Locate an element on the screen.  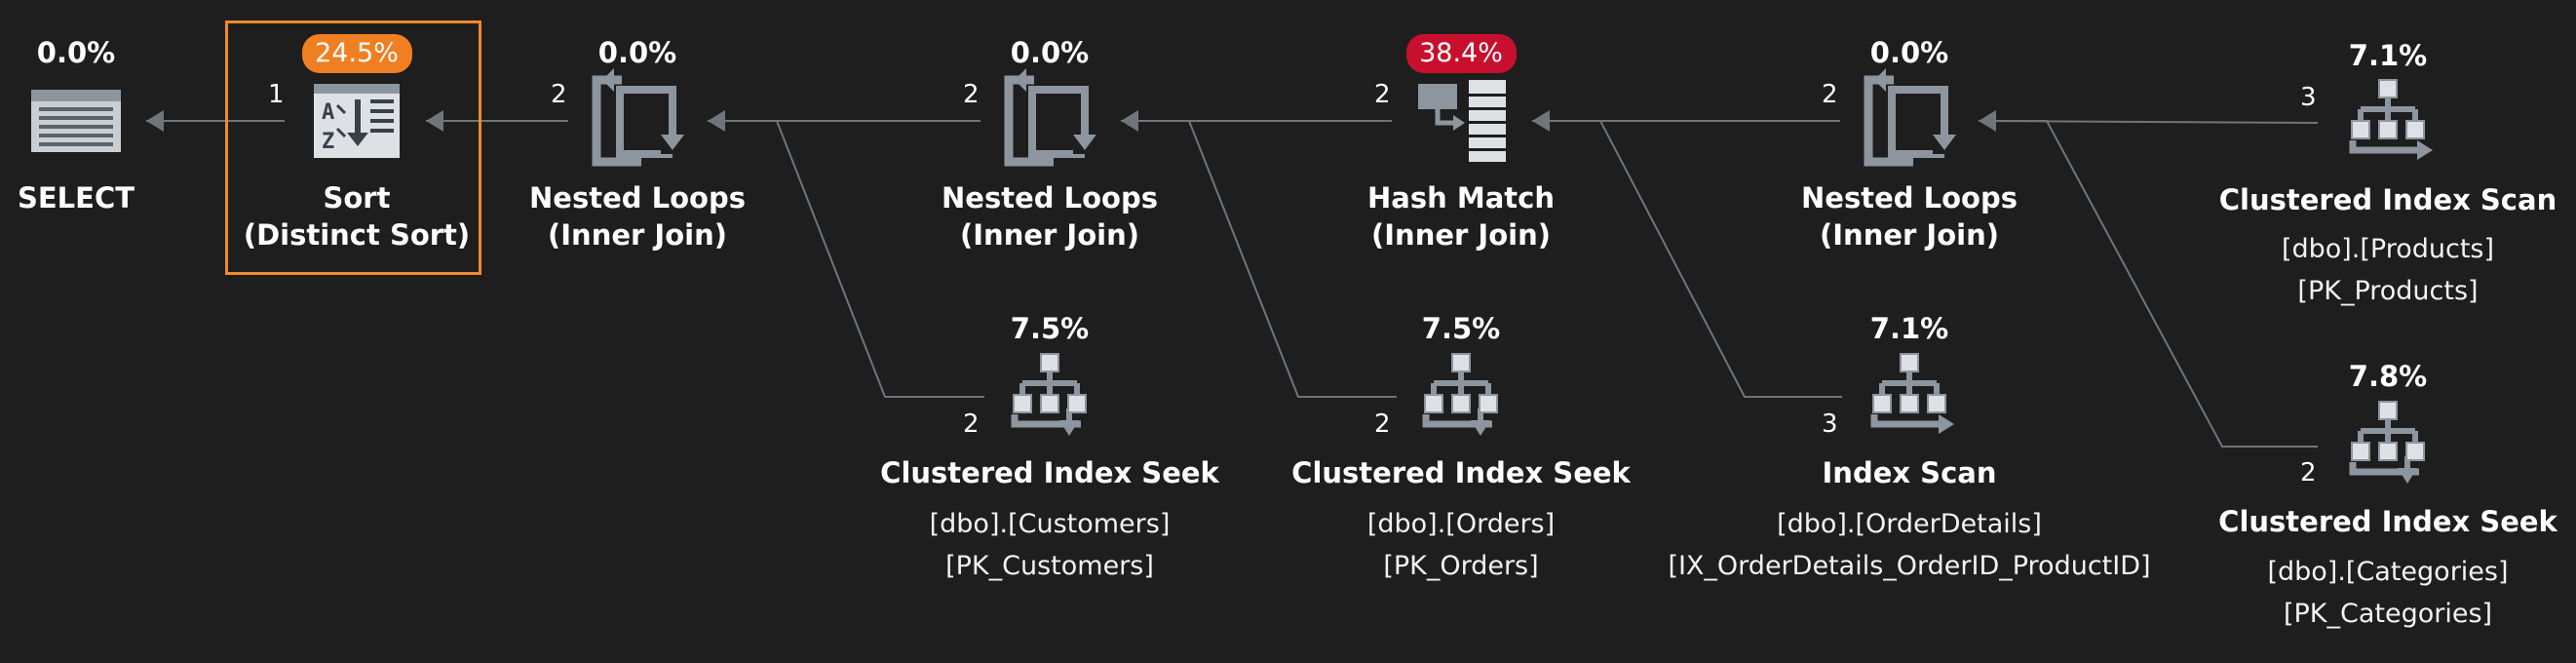
hash-match-icon is located at coordinates (1462, 121).